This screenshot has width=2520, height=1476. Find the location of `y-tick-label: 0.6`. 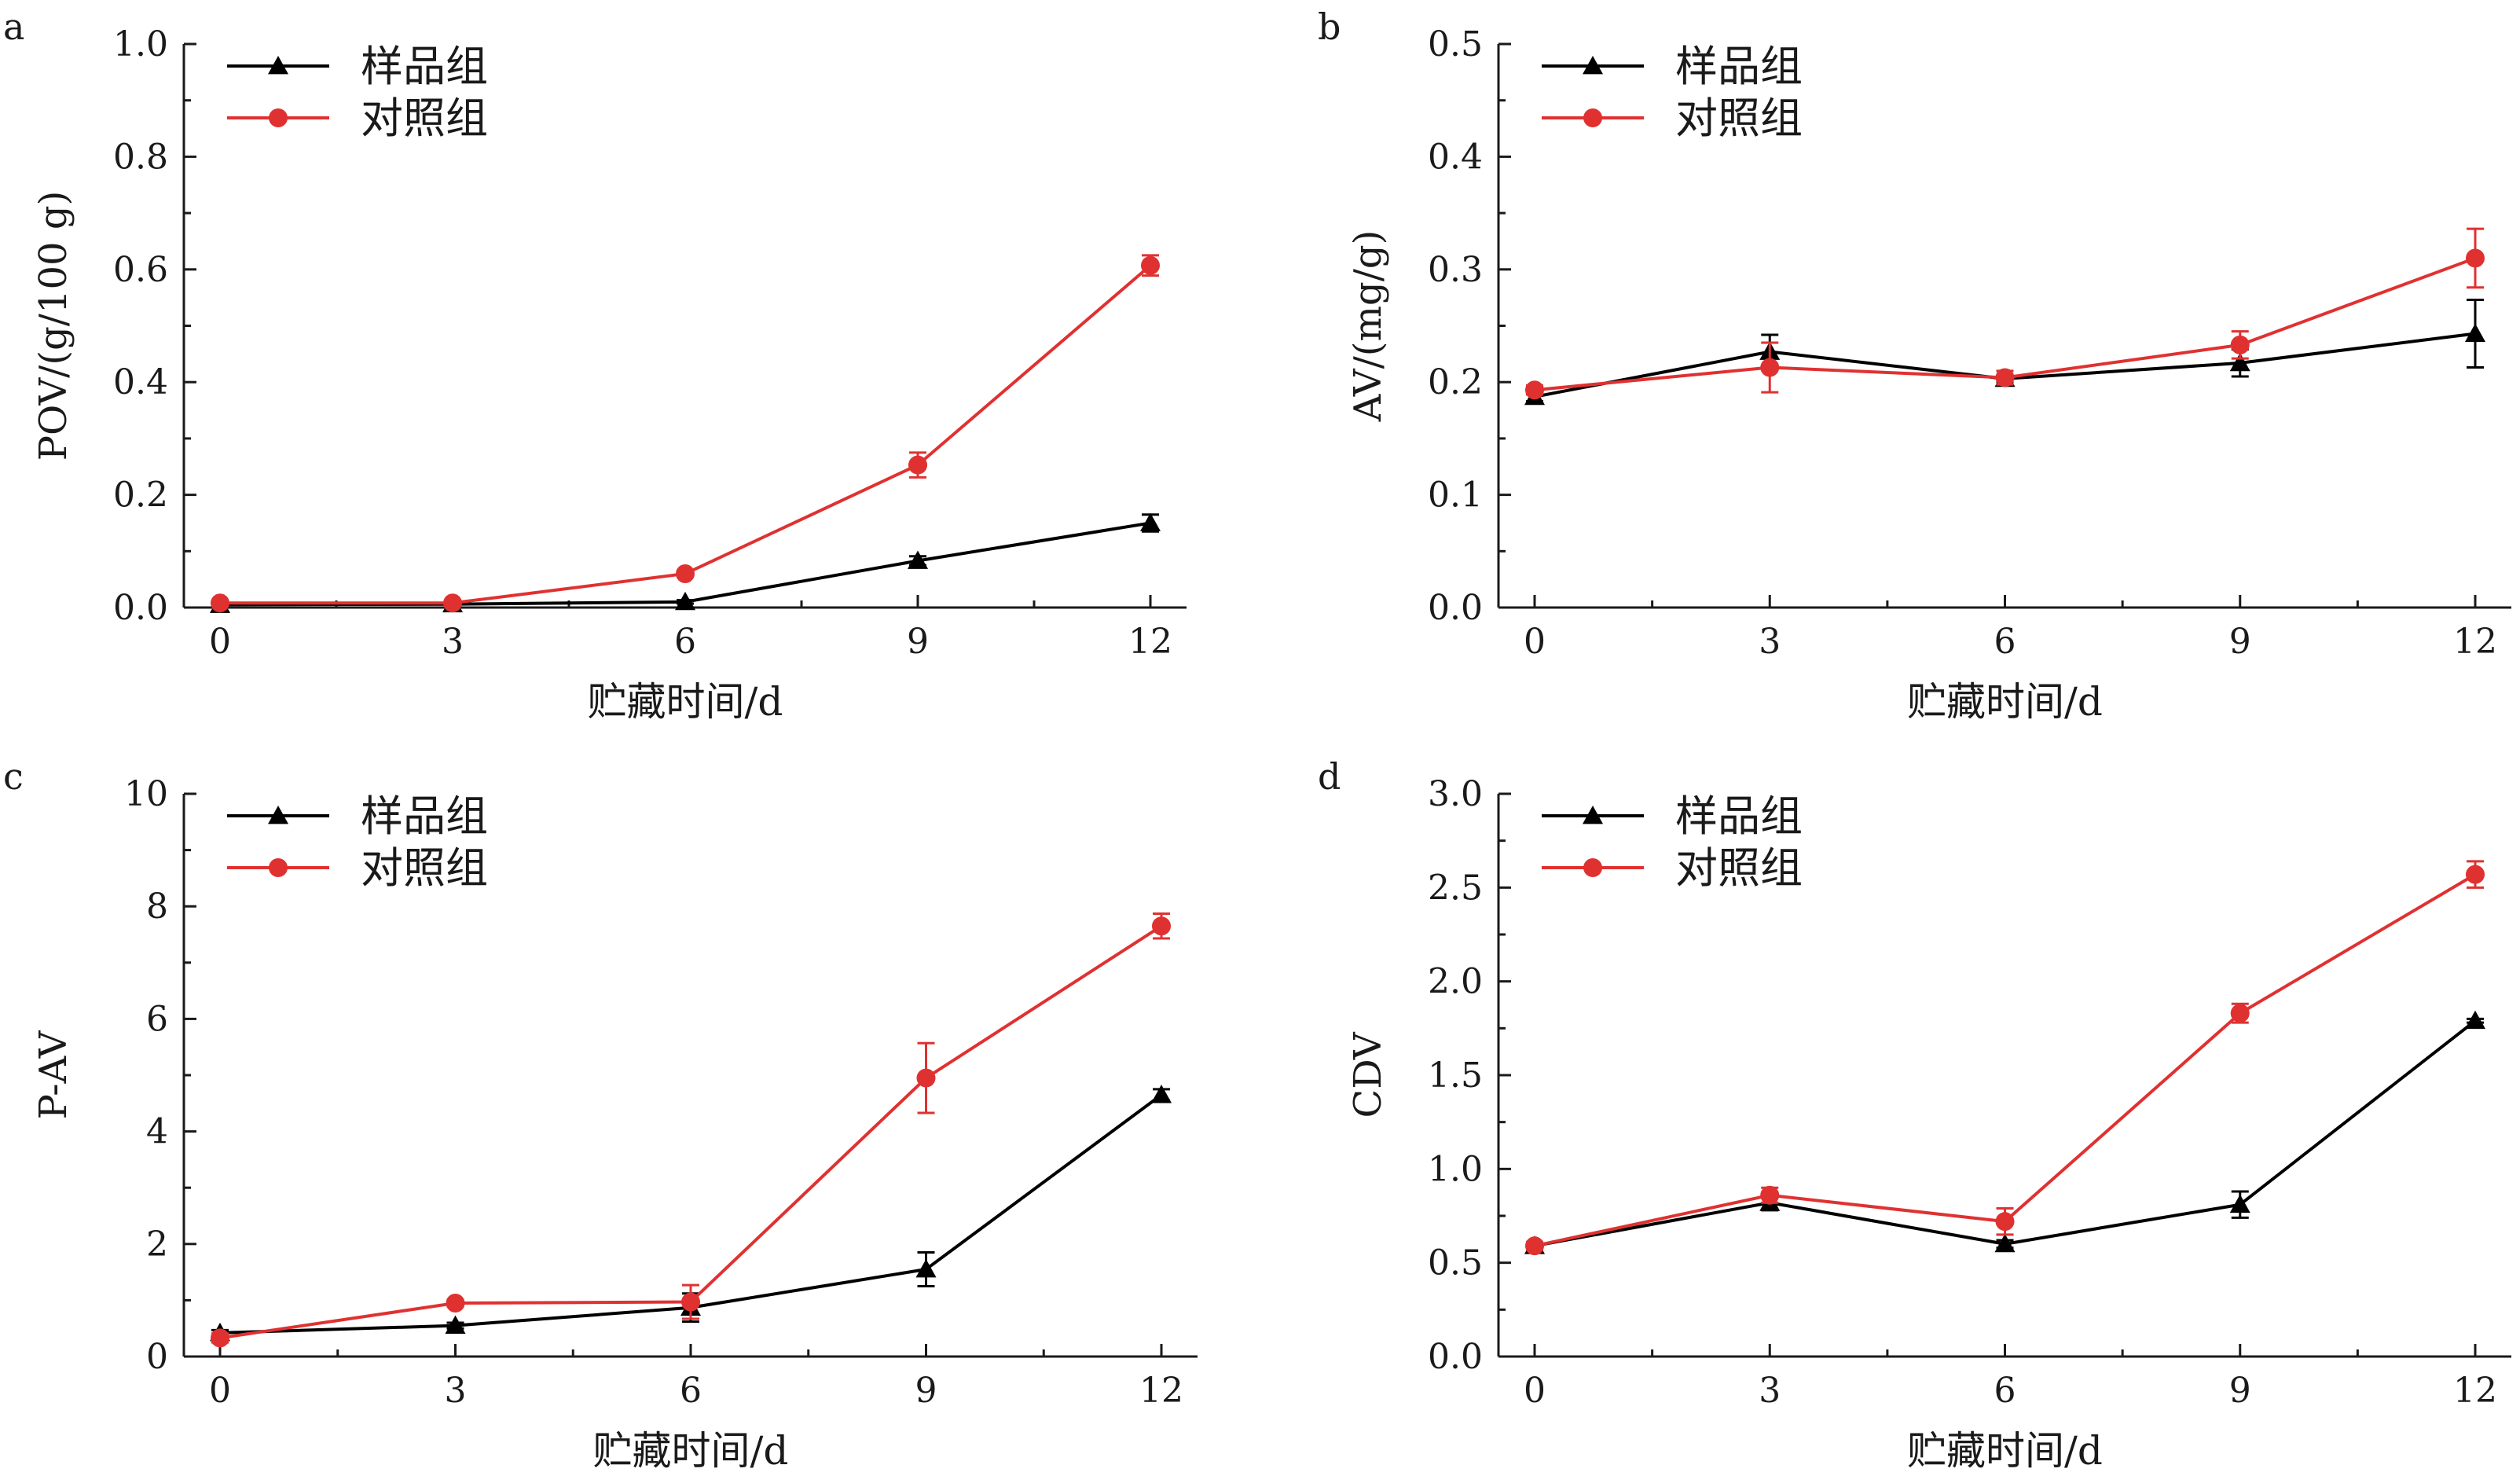

y-tick-label: 0.6 is located at coordinates (140, 270).